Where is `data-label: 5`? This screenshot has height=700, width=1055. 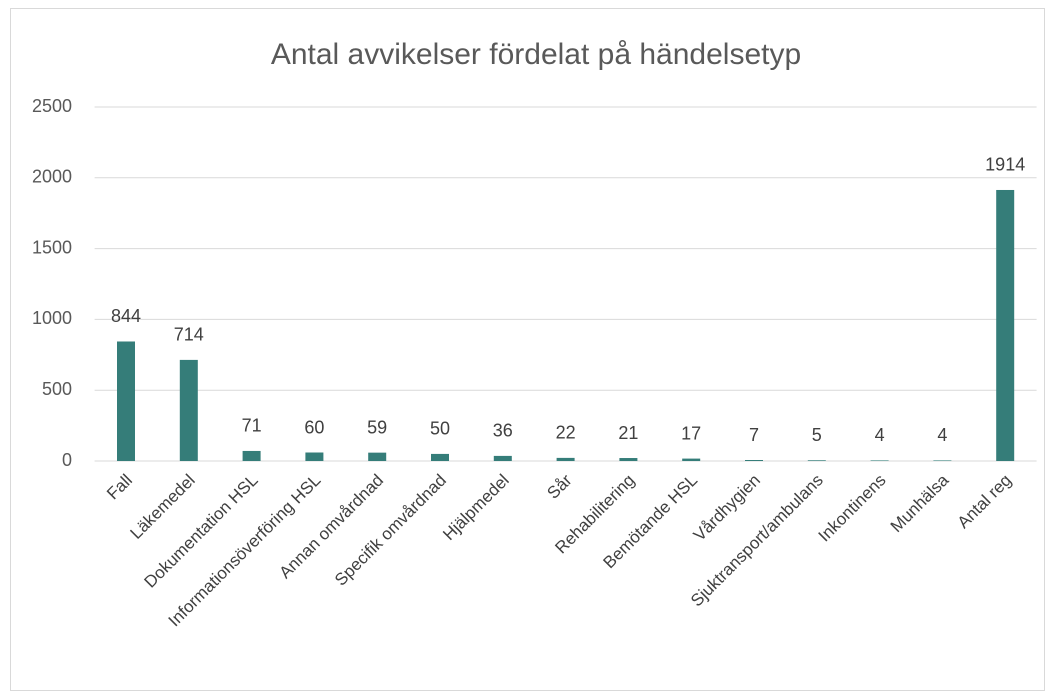 data-label: 5 is located at coordinates (817, 435).